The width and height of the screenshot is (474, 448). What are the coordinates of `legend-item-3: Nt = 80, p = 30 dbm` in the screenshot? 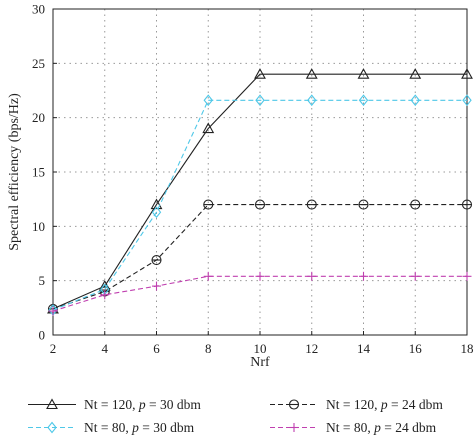 It's located at (111, 427).